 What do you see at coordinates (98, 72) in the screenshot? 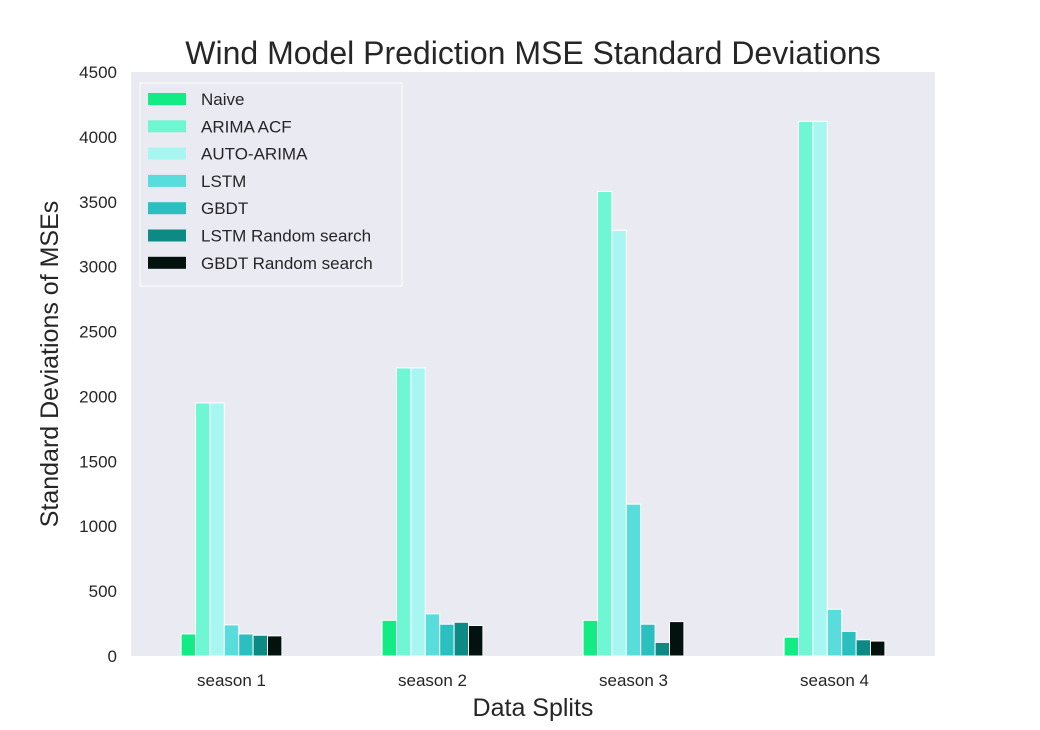
I see `y-tick-label: 4500` at bounding box center [98, 72].